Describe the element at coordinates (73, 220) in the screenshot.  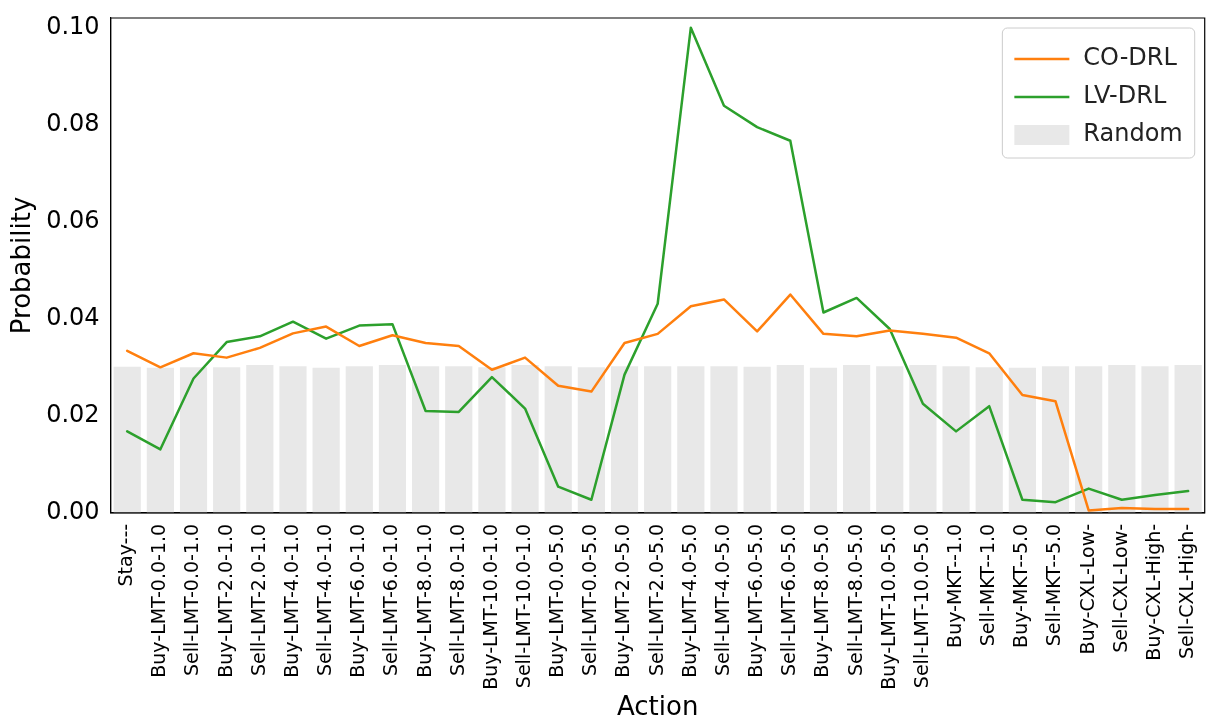
I see `y-tick-label: 0.06` at that location.